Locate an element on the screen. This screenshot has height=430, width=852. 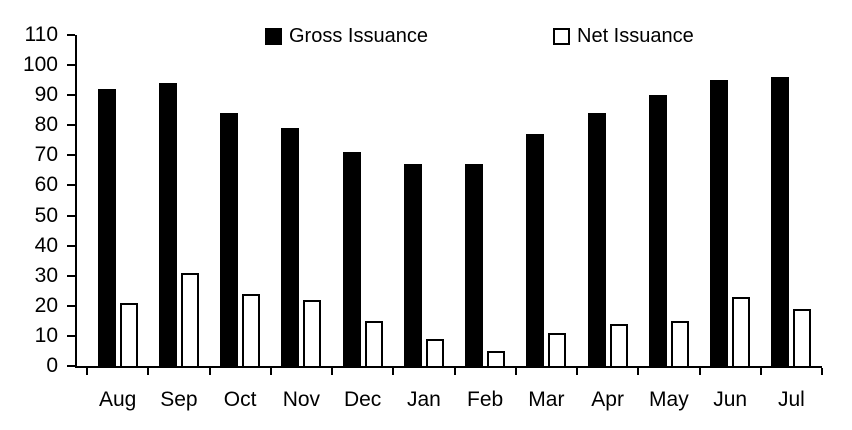
x-axis-label-sep: Sep is located at coordinates (179, 399).